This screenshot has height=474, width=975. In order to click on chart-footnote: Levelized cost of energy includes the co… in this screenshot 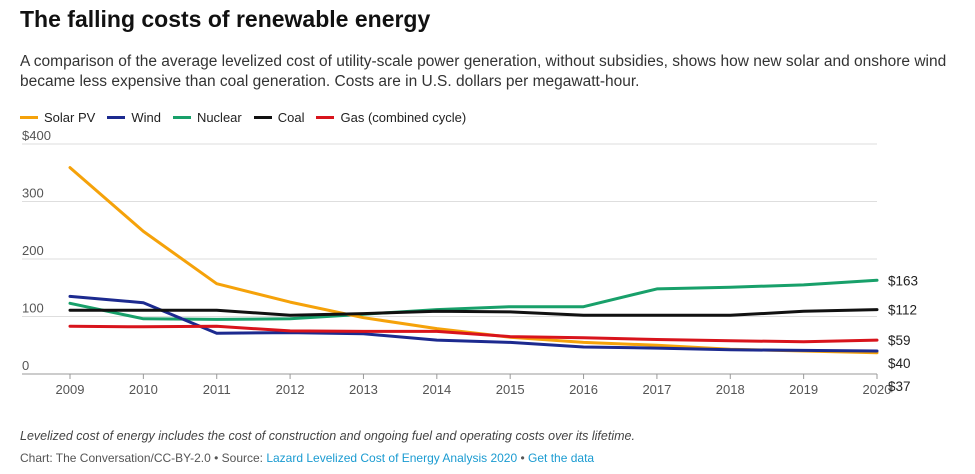, I will do `click(327, 436)`.